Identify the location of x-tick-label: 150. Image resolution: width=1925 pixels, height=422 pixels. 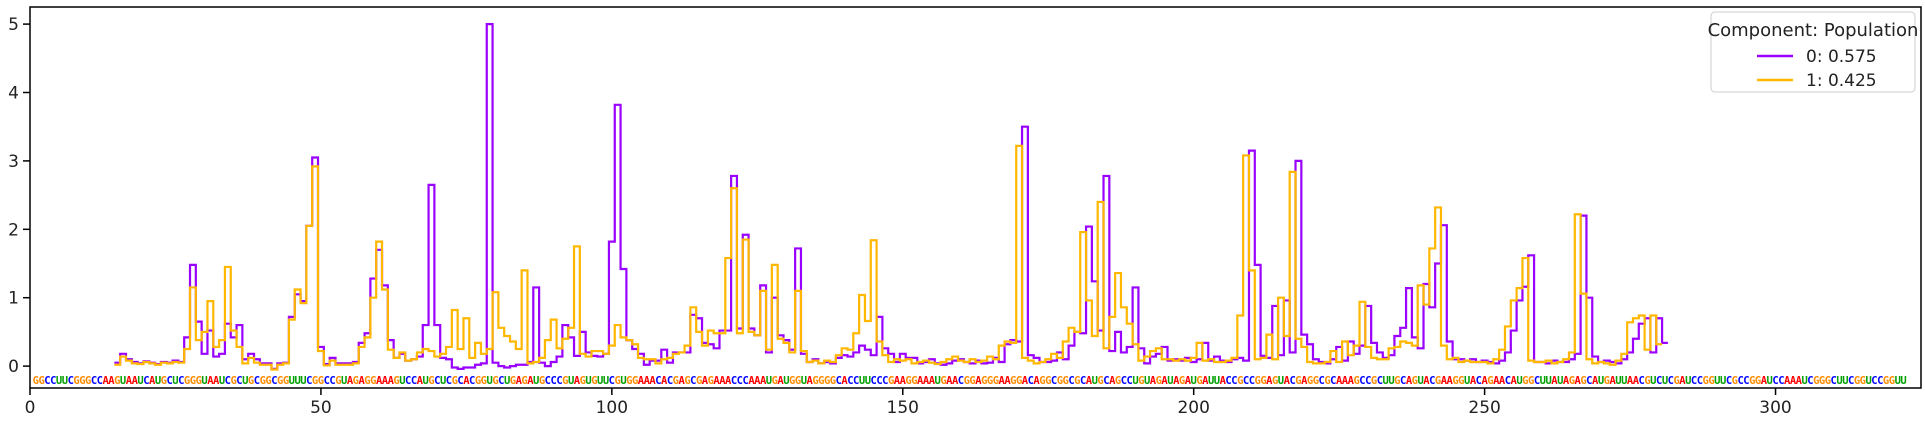
(903, 408).